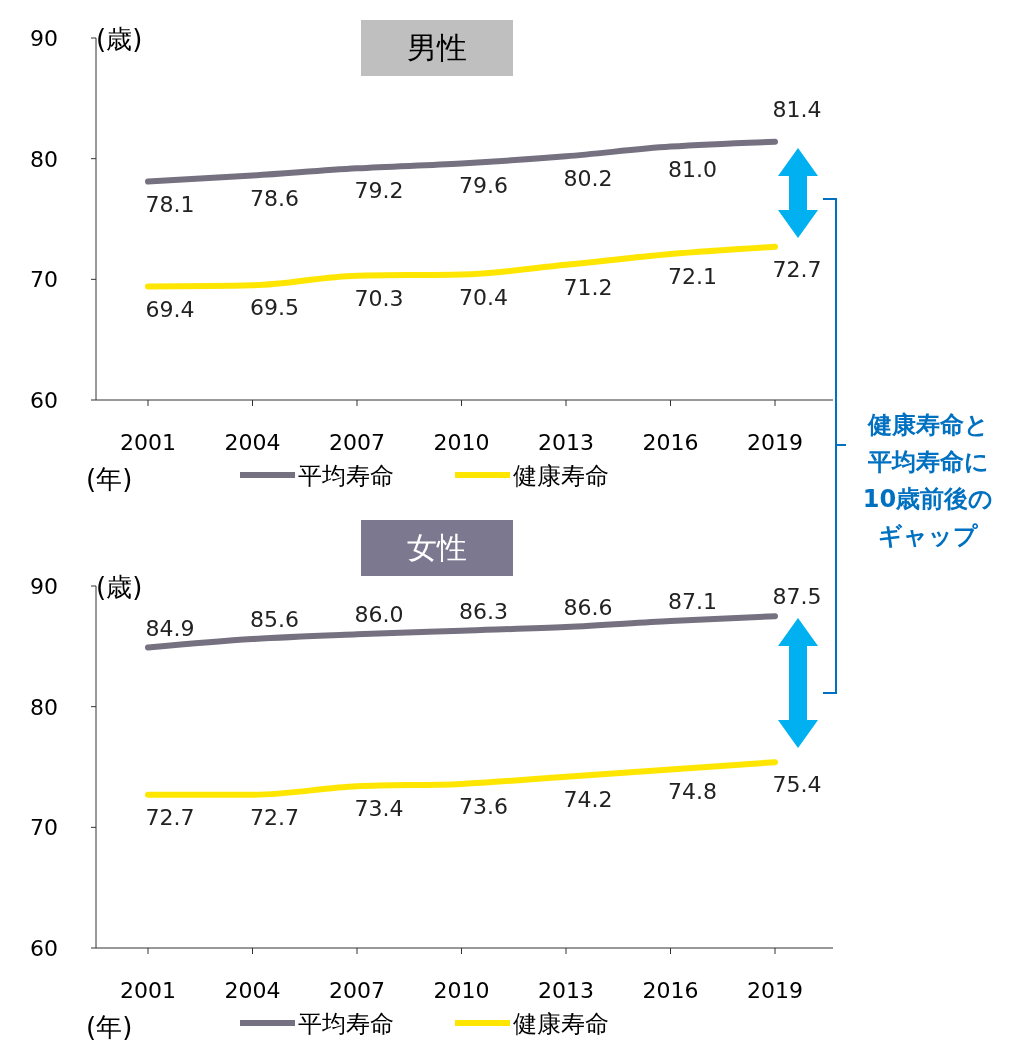  I want to click on data-label: 86.6, so click(588, 608).